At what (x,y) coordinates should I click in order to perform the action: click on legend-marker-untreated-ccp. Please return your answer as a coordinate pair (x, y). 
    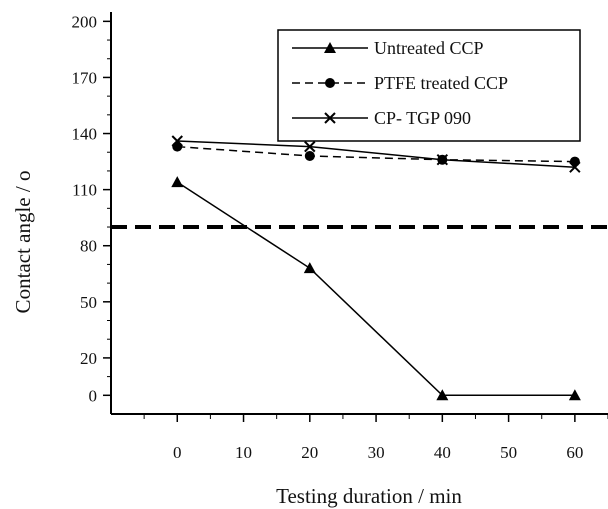
    Looking at the image, I should click on (330, 47).